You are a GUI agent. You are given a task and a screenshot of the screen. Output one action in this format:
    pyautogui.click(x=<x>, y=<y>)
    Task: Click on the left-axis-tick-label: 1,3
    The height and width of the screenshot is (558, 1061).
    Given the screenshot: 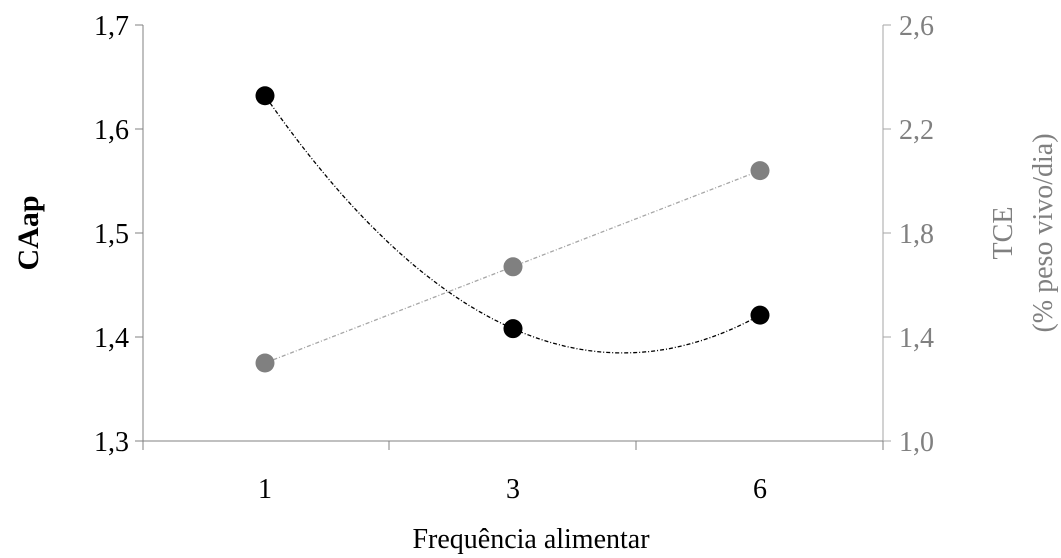 What is the action you would take?
    pyautogui.click(x=111, y=442)
    